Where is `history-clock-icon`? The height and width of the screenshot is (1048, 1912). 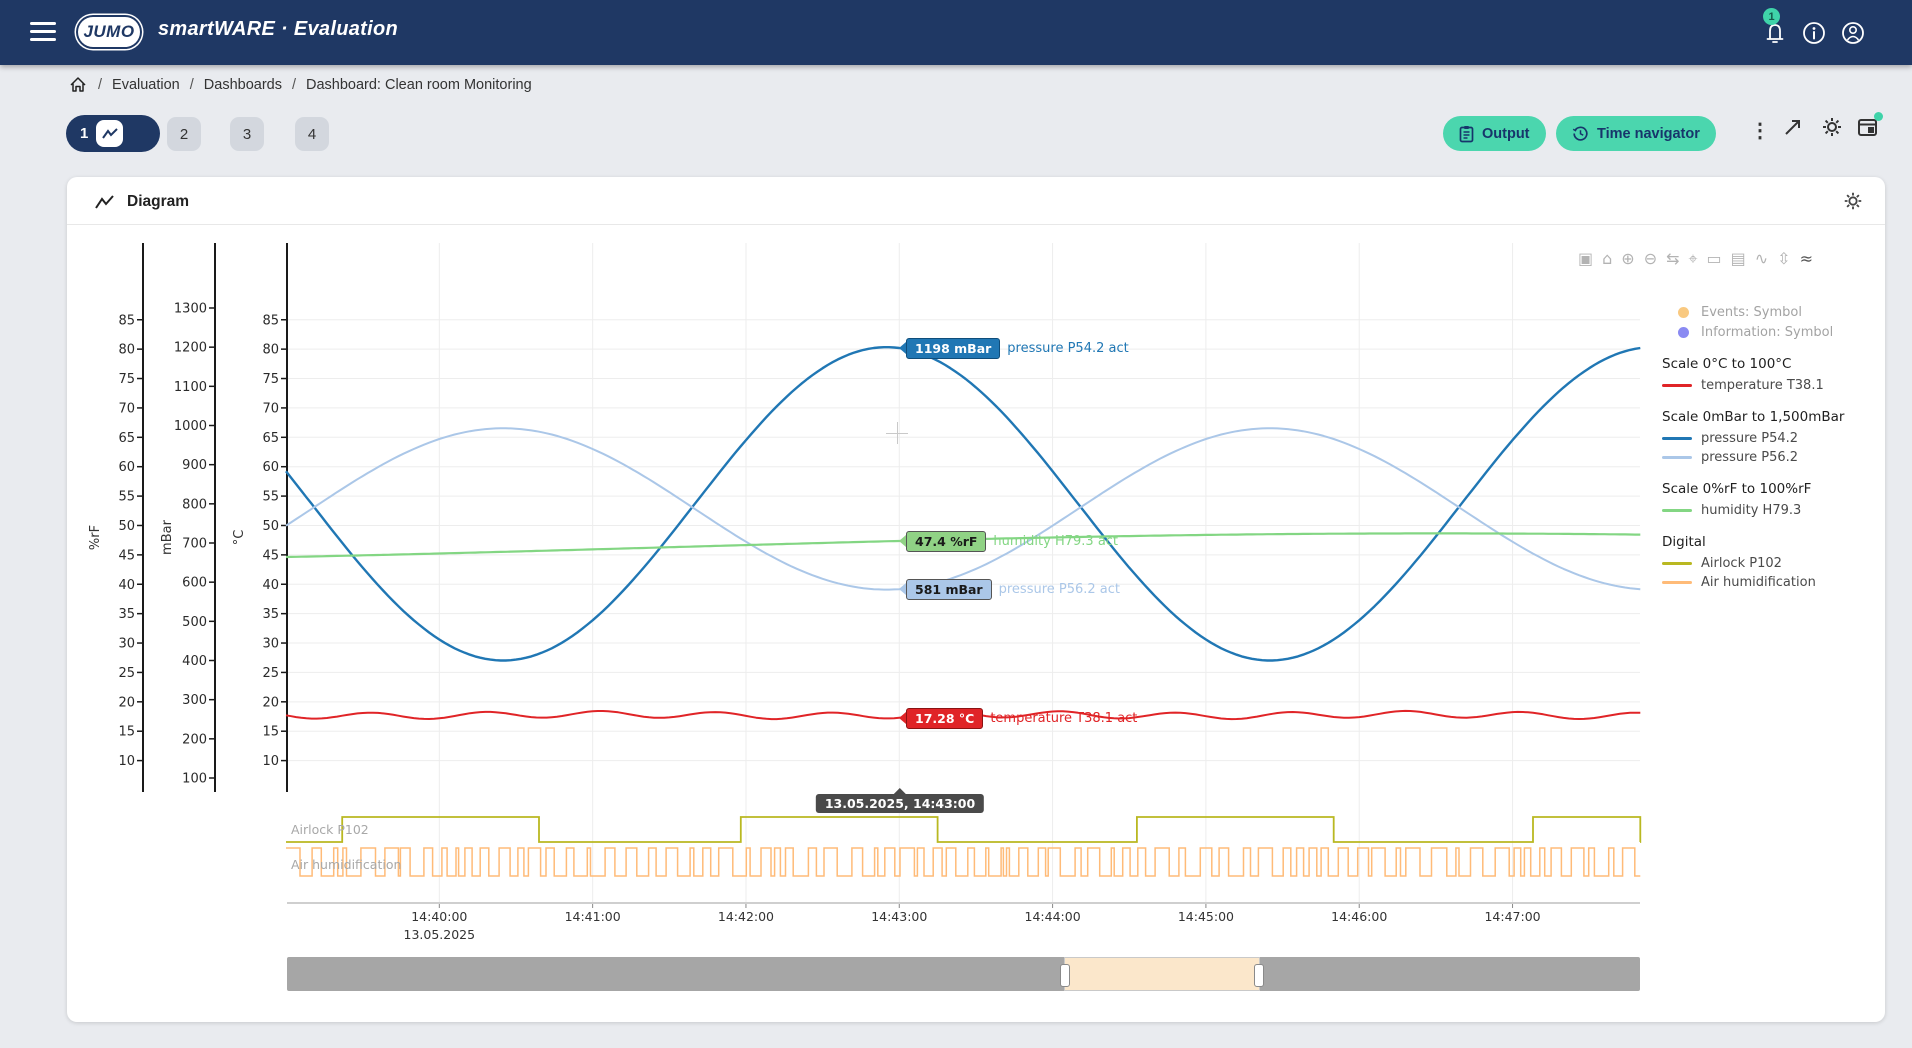
history-clock-icon is located at coordinates (1580, 133).